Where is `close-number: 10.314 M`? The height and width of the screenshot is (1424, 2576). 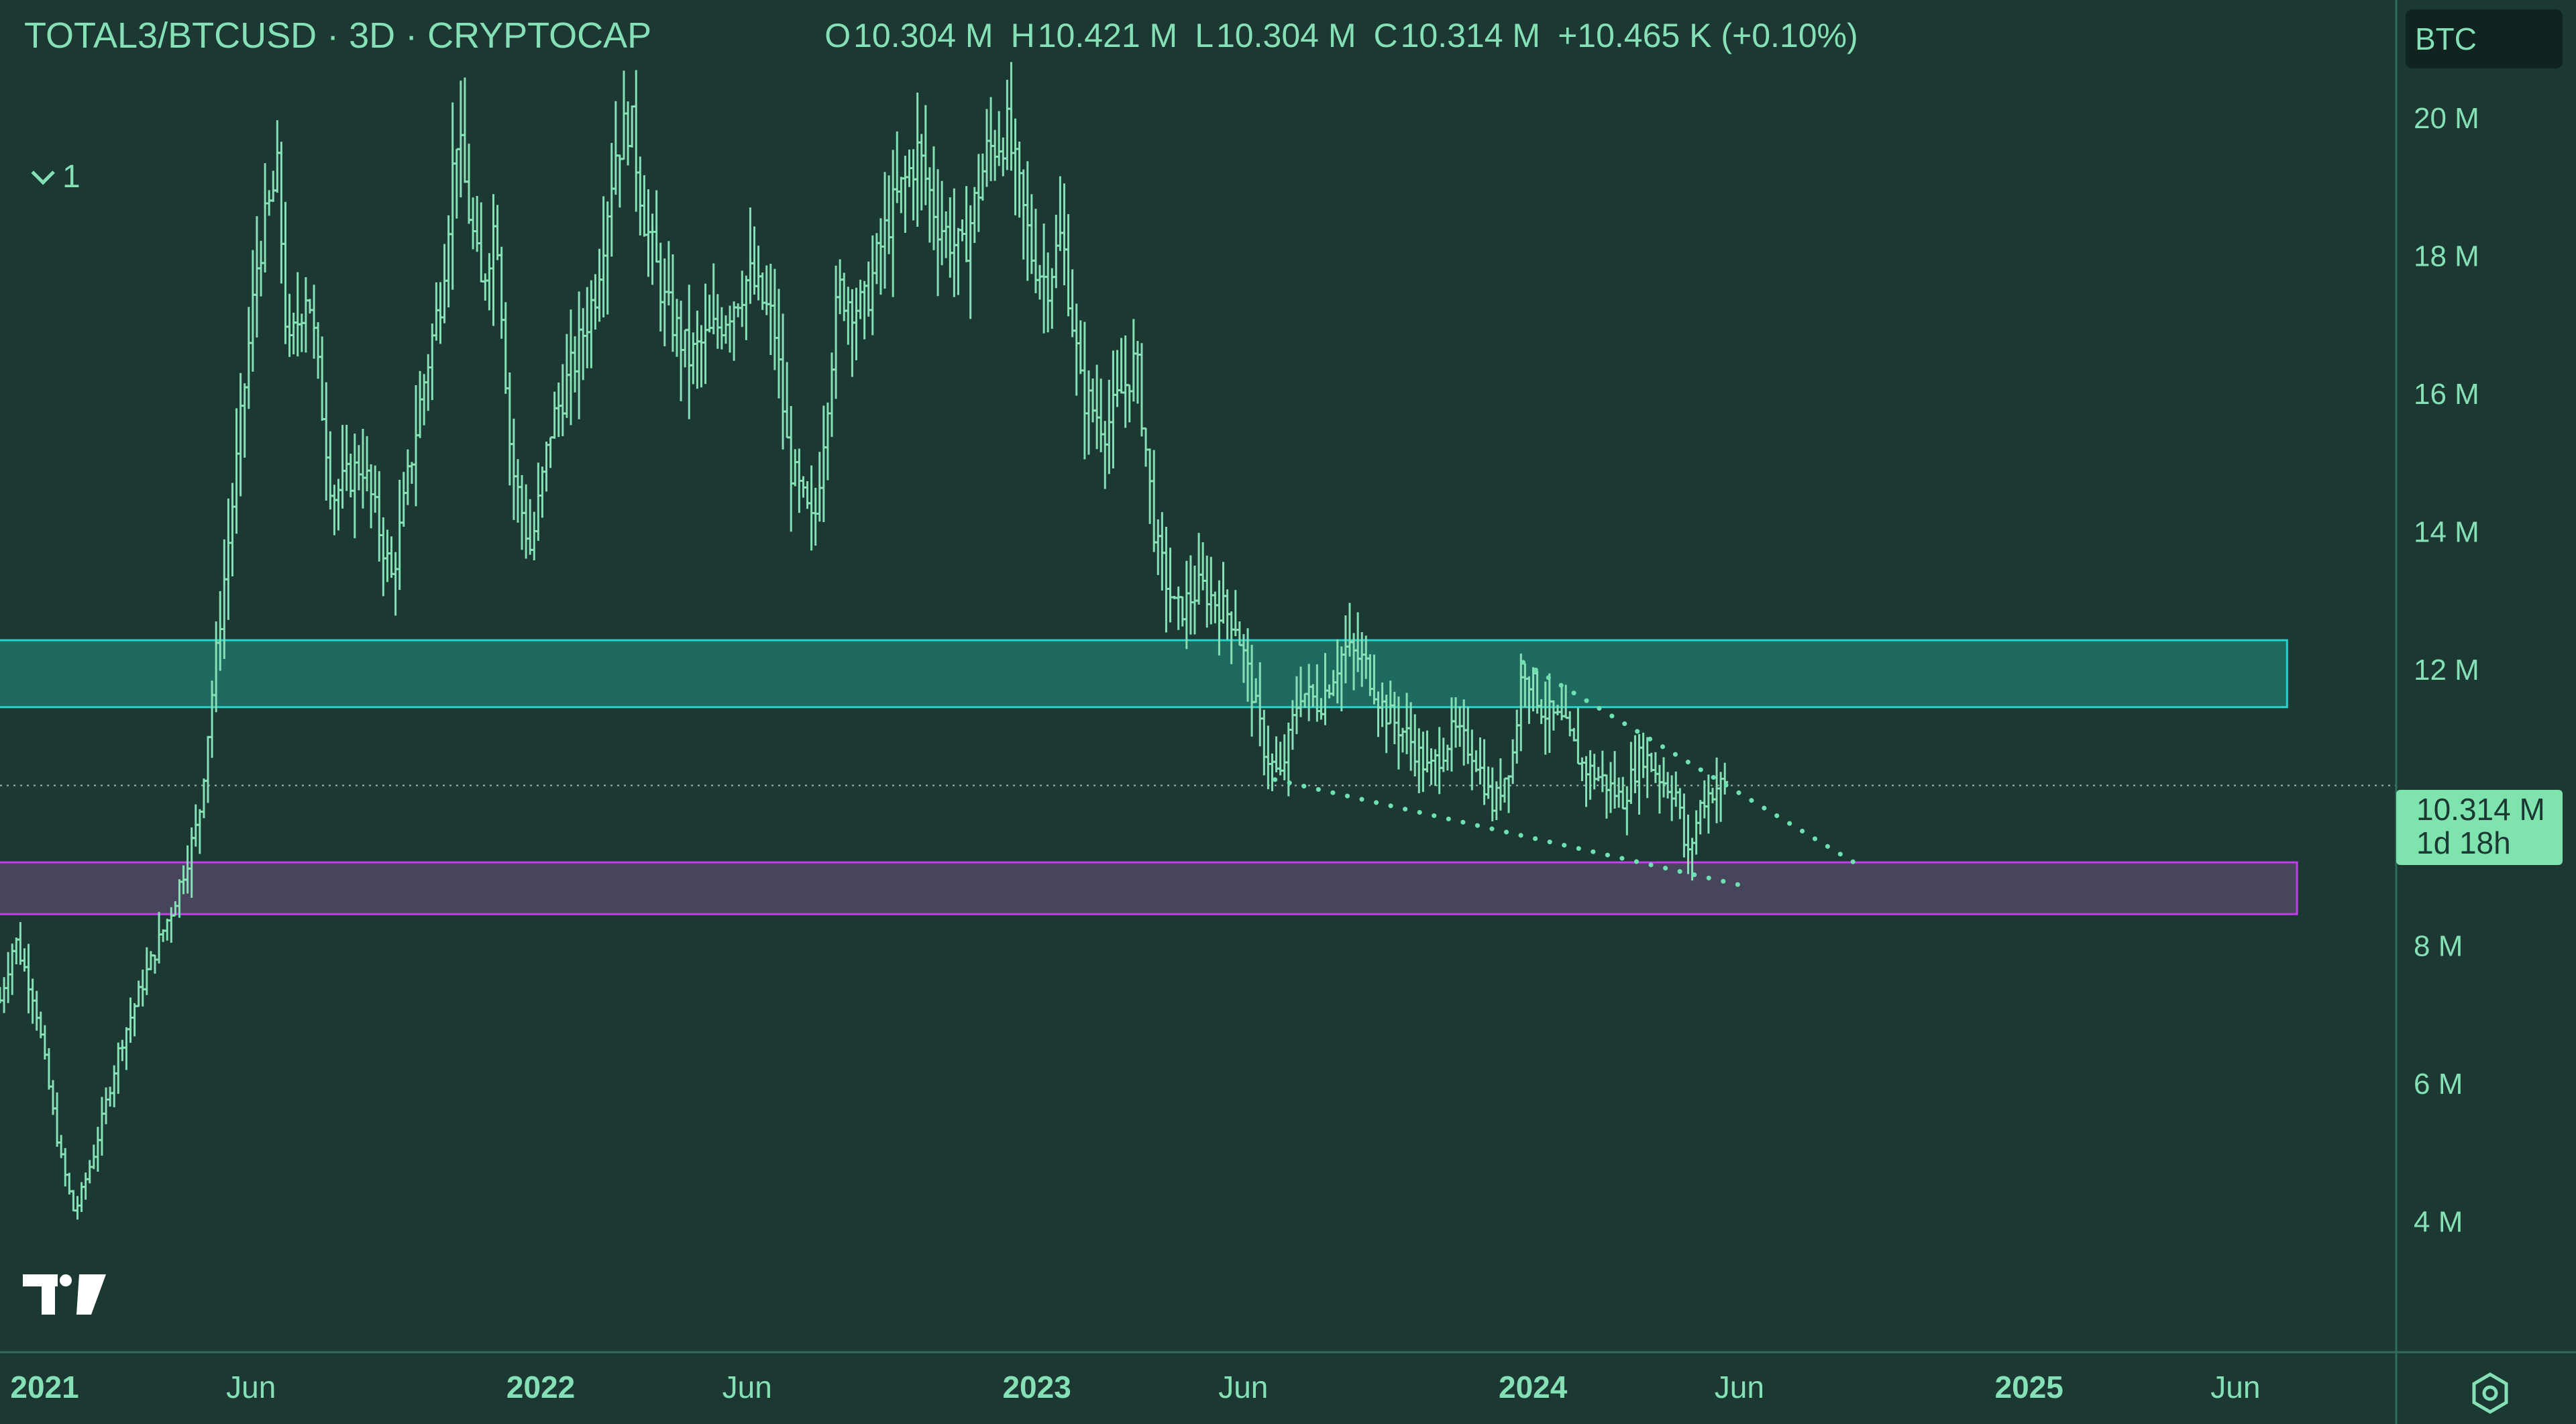
close-number: 10.314 M is located at coordinates (1470, 35).